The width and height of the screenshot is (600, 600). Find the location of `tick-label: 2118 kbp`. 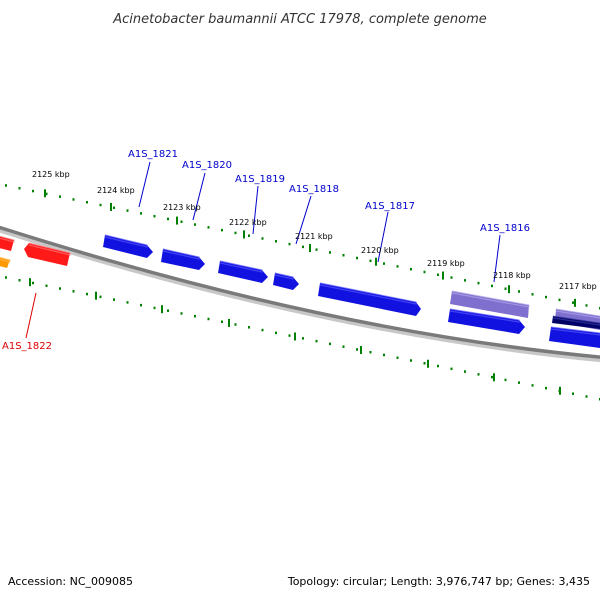

tick-label: 2118 kbp is located at coordinates (512, 275).